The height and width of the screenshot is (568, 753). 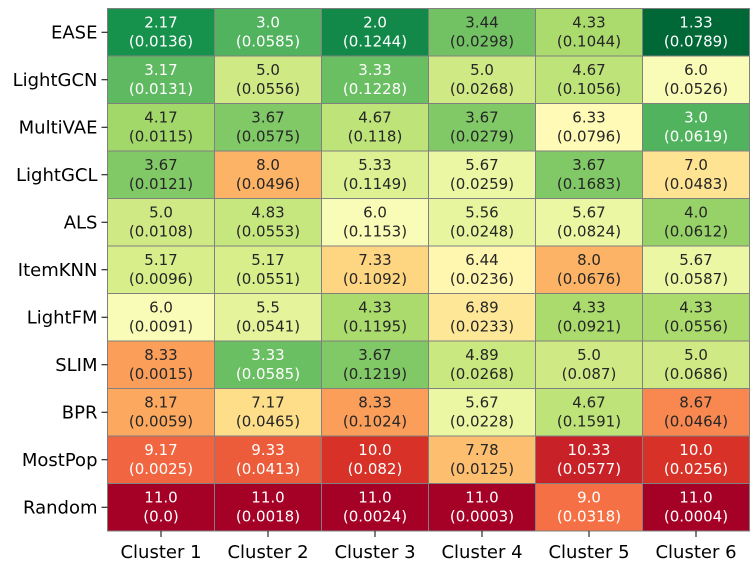 I want to click on cell-value-label: 7.17, so click(x=267, y=403).